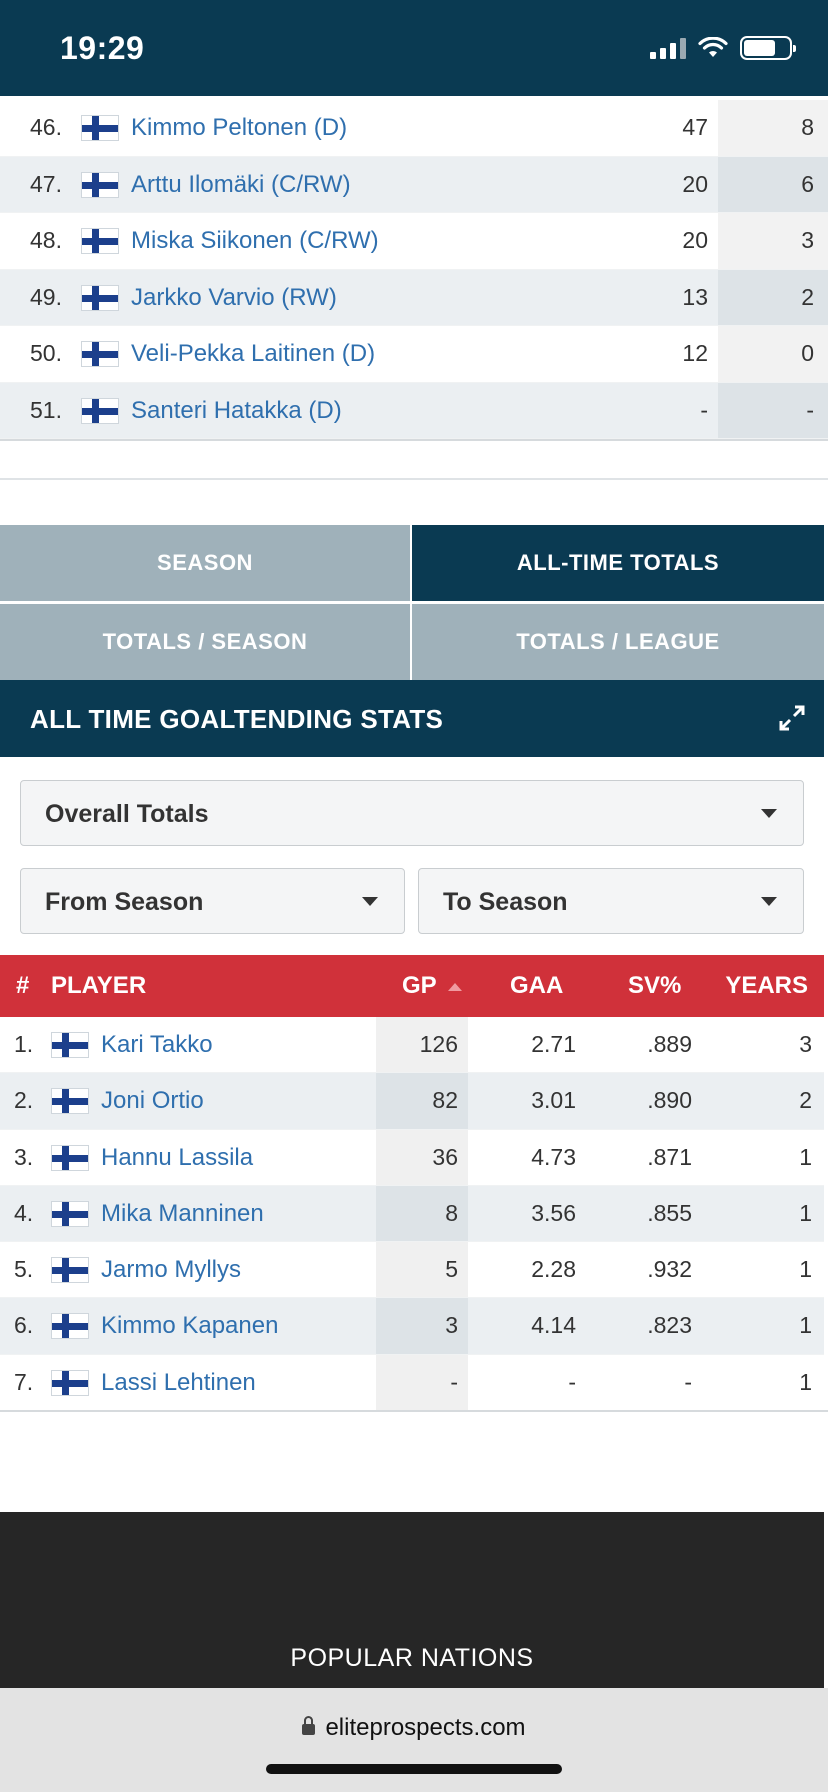  Describe the element at coordinates (438, 1044) in the screenshot. I see `gp-value: 126` at that location.